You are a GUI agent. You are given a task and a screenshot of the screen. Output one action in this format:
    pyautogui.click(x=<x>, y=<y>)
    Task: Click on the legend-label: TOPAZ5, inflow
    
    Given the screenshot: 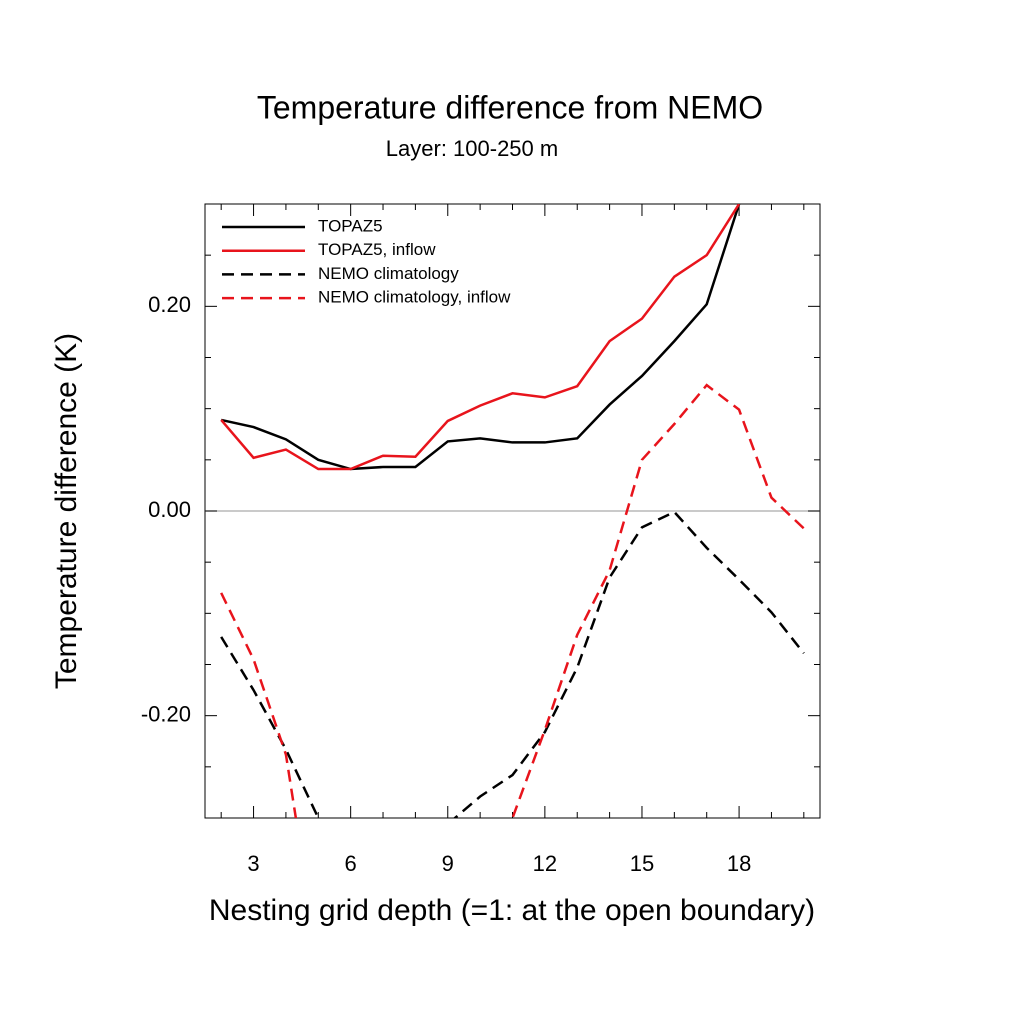 What is the action you would take?
    pyautogui.click(x=377, y=249)
    